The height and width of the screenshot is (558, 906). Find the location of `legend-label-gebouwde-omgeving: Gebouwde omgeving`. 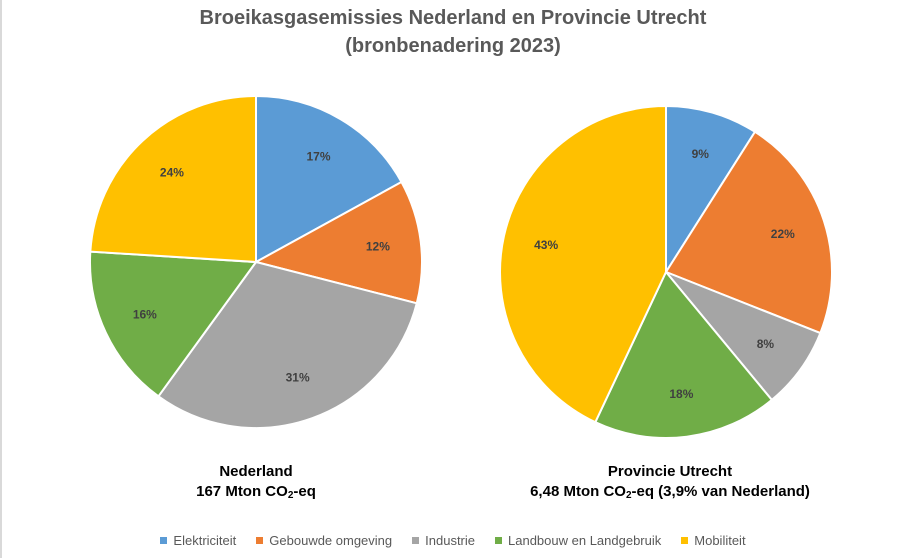

legend-label-gebouwde-omgeving: Gebouwde omgeving is located at coordinates (331, 540).